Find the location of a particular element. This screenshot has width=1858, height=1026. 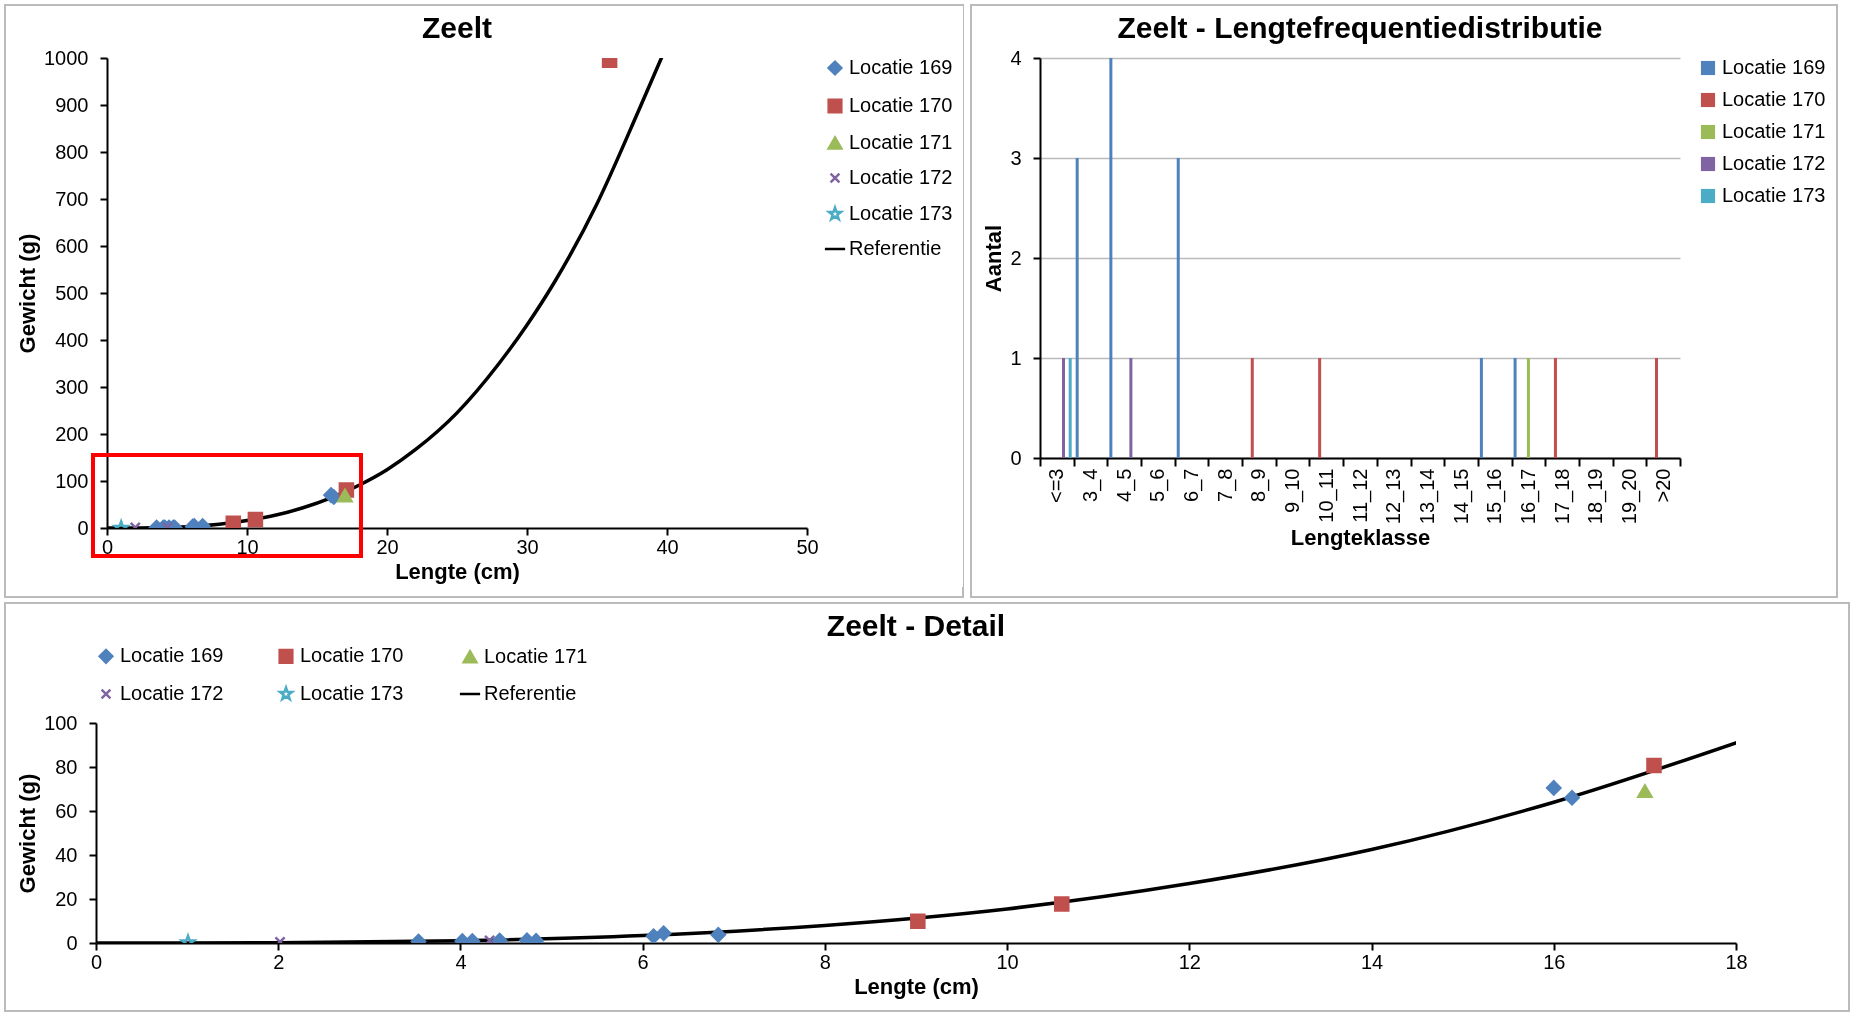

x-tick-label: 7_8 is located at coordinates (1225, 485).